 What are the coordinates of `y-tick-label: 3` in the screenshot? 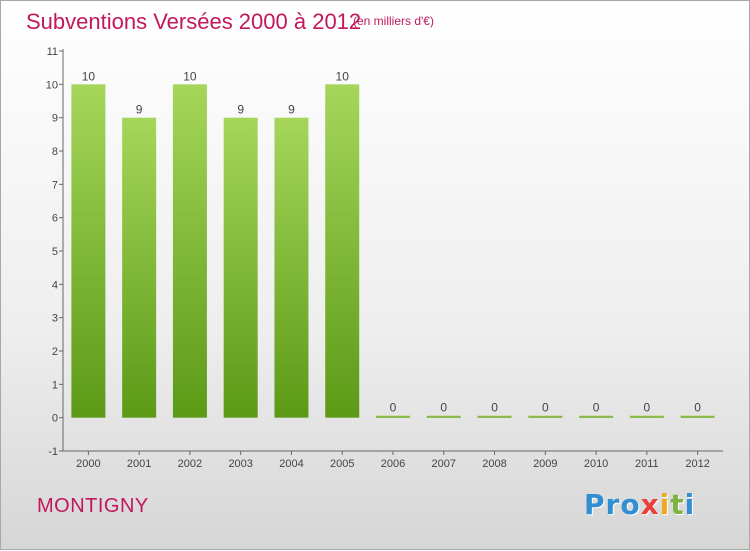 It's located at (55, 319).